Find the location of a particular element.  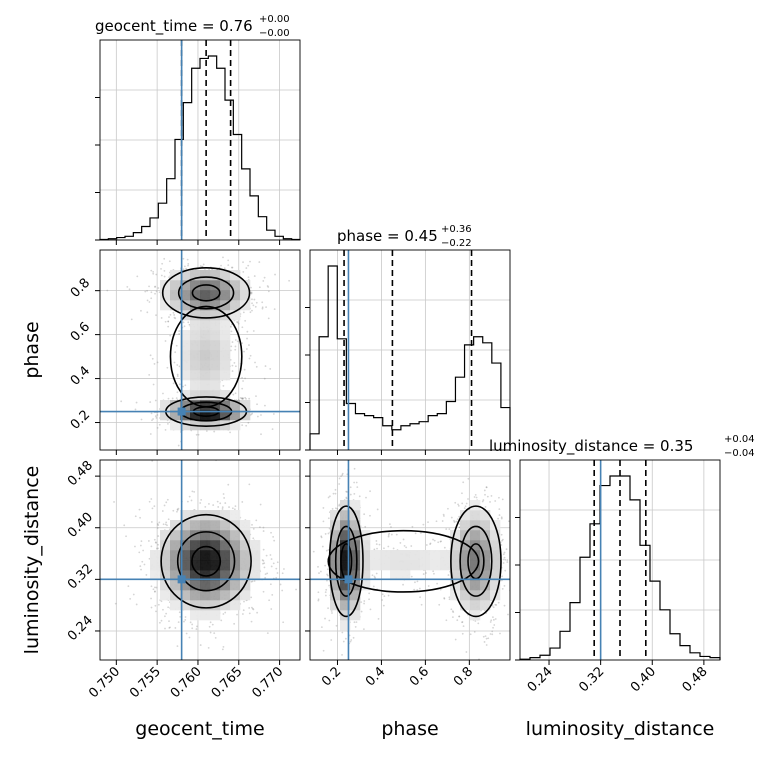

xtick-label-geocent_time-3: 0.765 is located at coordinates (227, 682).